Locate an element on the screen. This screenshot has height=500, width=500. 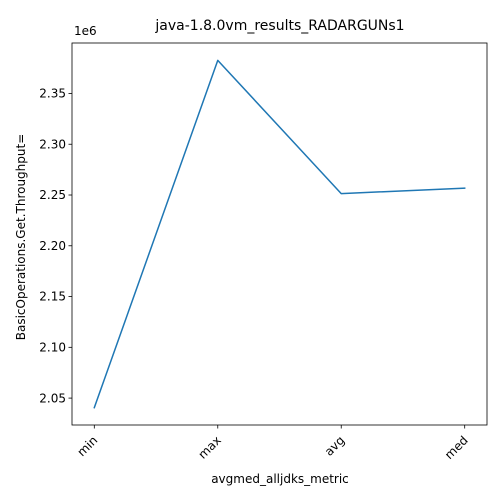
y-offset-label: 1e6 is located at coordinates (85, 31).